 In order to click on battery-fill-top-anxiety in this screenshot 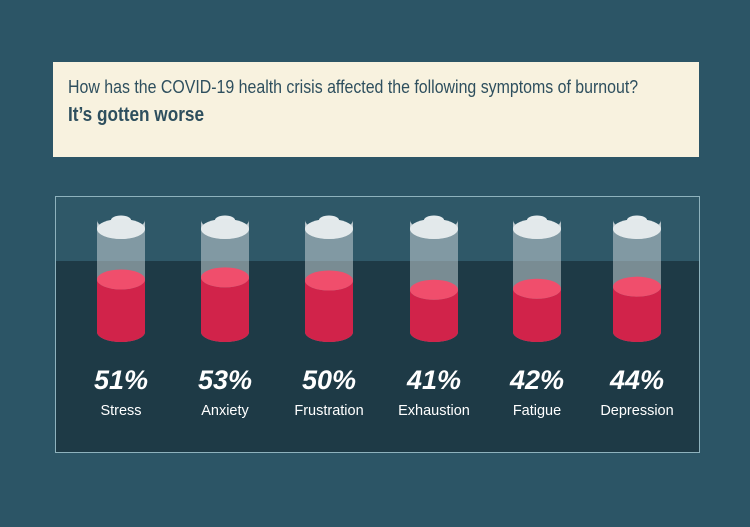, I will do `click(225, 277)`.